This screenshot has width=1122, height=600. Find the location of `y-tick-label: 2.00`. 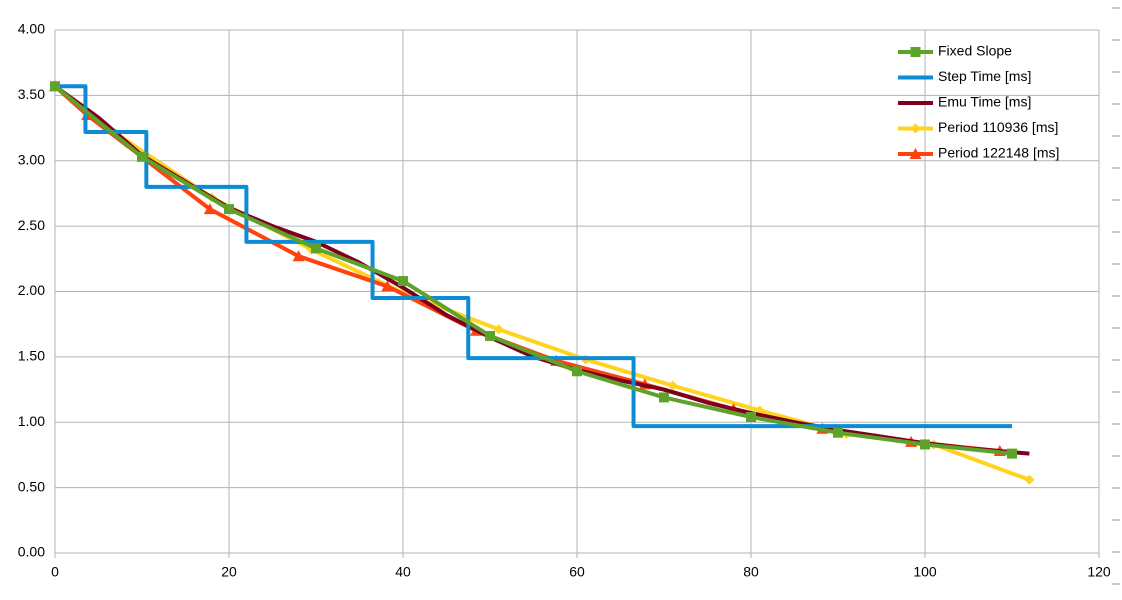

y-tick-label: 2.00 is located at coordinates (31, 290).